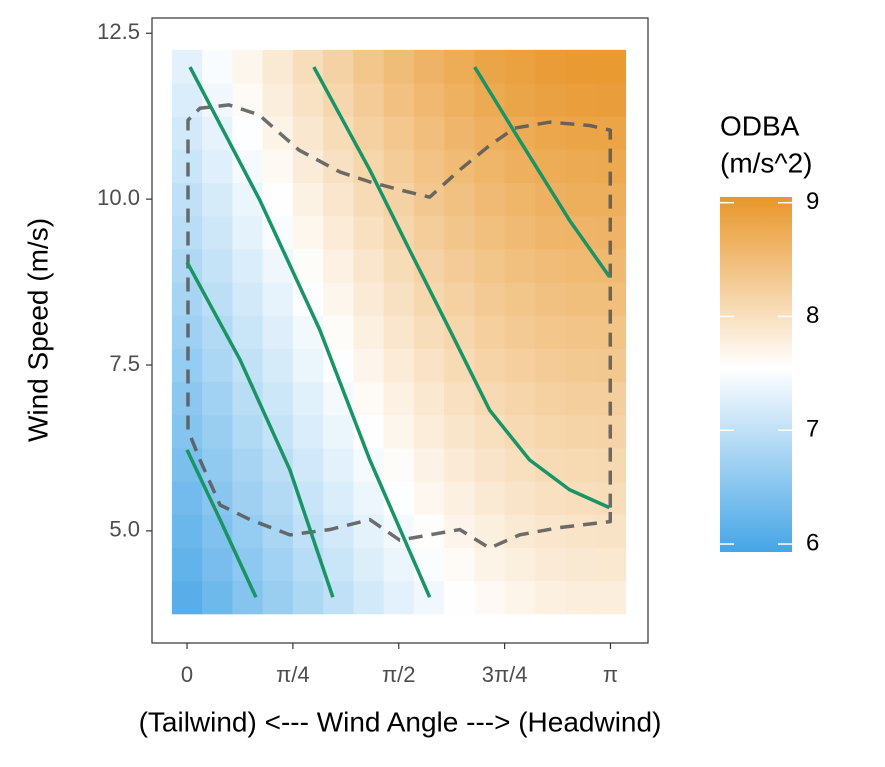  What do you see at coordinates (118, 31) in the screenshot?
I see `y-tick-label: 12.5` at bounding box center [118, 31].